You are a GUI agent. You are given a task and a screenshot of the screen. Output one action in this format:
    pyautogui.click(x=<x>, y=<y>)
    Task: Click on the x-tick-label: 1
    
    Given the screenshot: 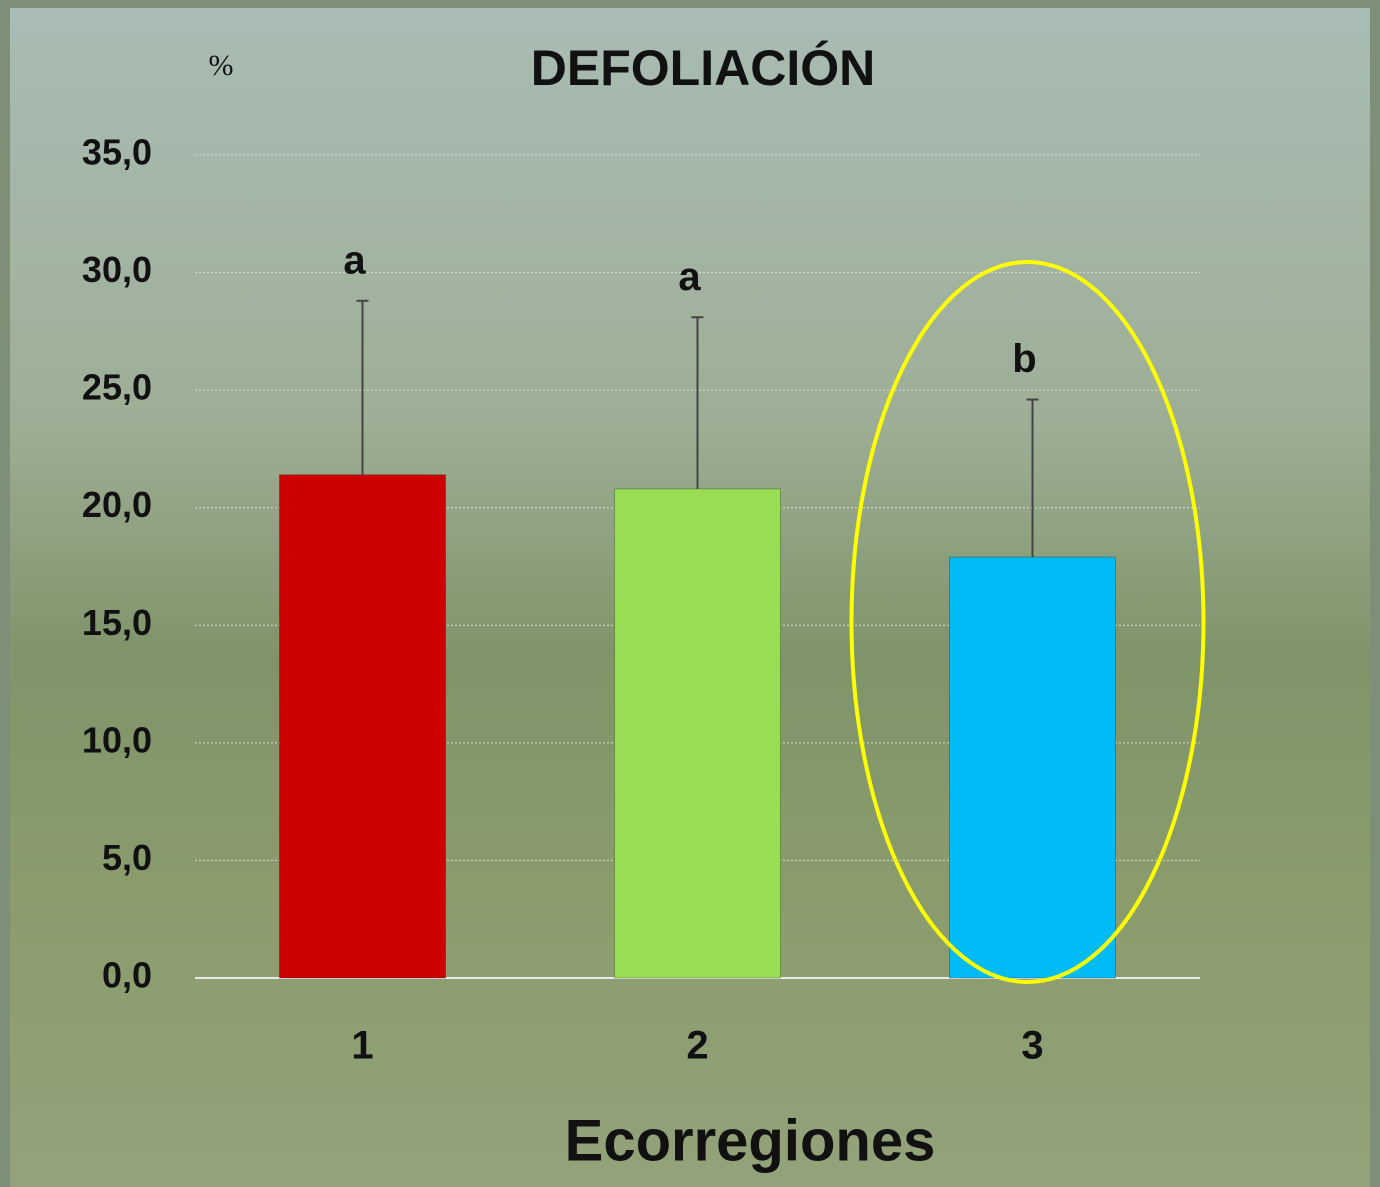 What is the action you would take?
    pyautogui.click(x=362, y=1046)
    